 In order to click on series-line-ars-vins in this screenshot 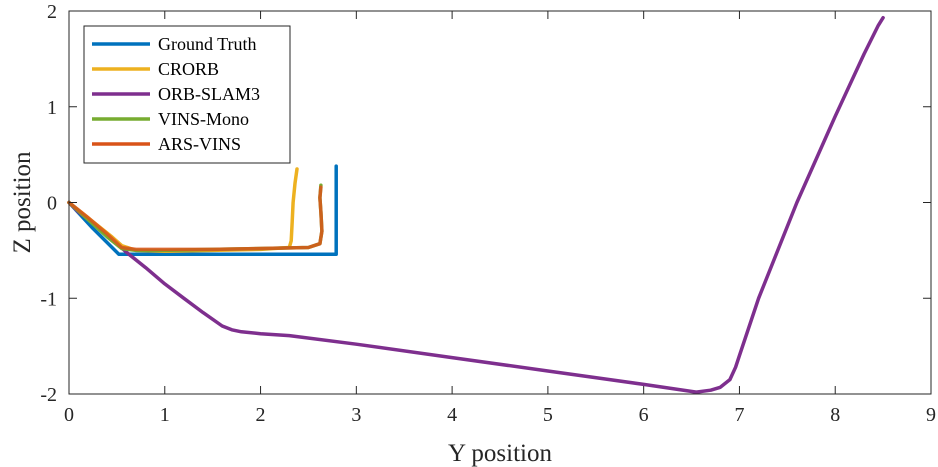, I will do `click(195, 218)`.